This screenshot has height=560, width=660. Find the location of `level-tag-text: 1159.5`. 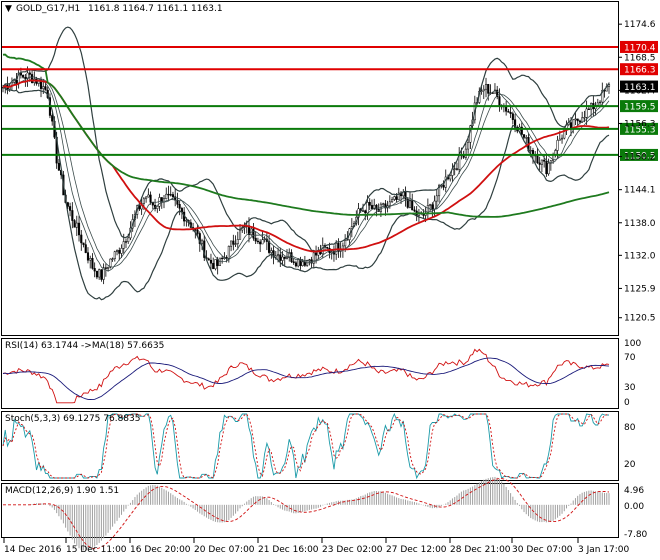

level-tag-text: 1159.5 is located at coordinates (640, 108).